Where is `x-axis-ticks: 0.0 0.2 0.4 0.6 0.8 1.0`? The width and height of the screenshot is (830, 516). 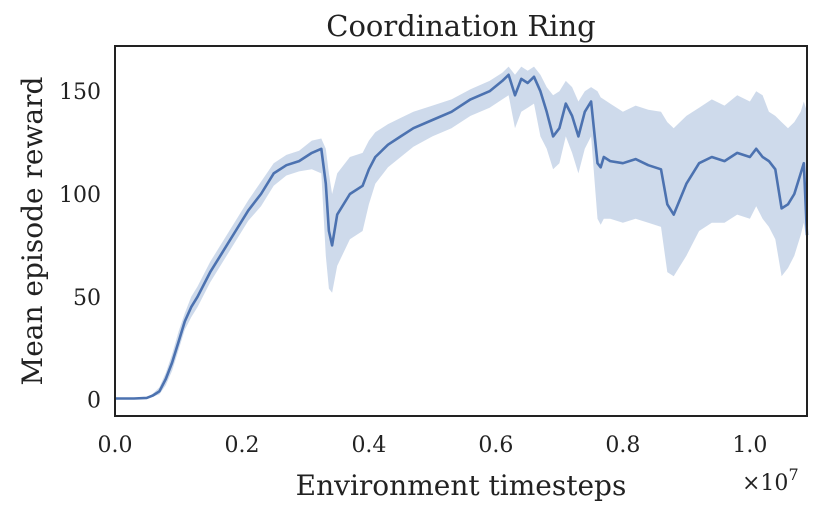 x-axis-ticks: 0.0 0.2 0.4 0.6 0.8 1.0 is located at coordinates (433, 445).